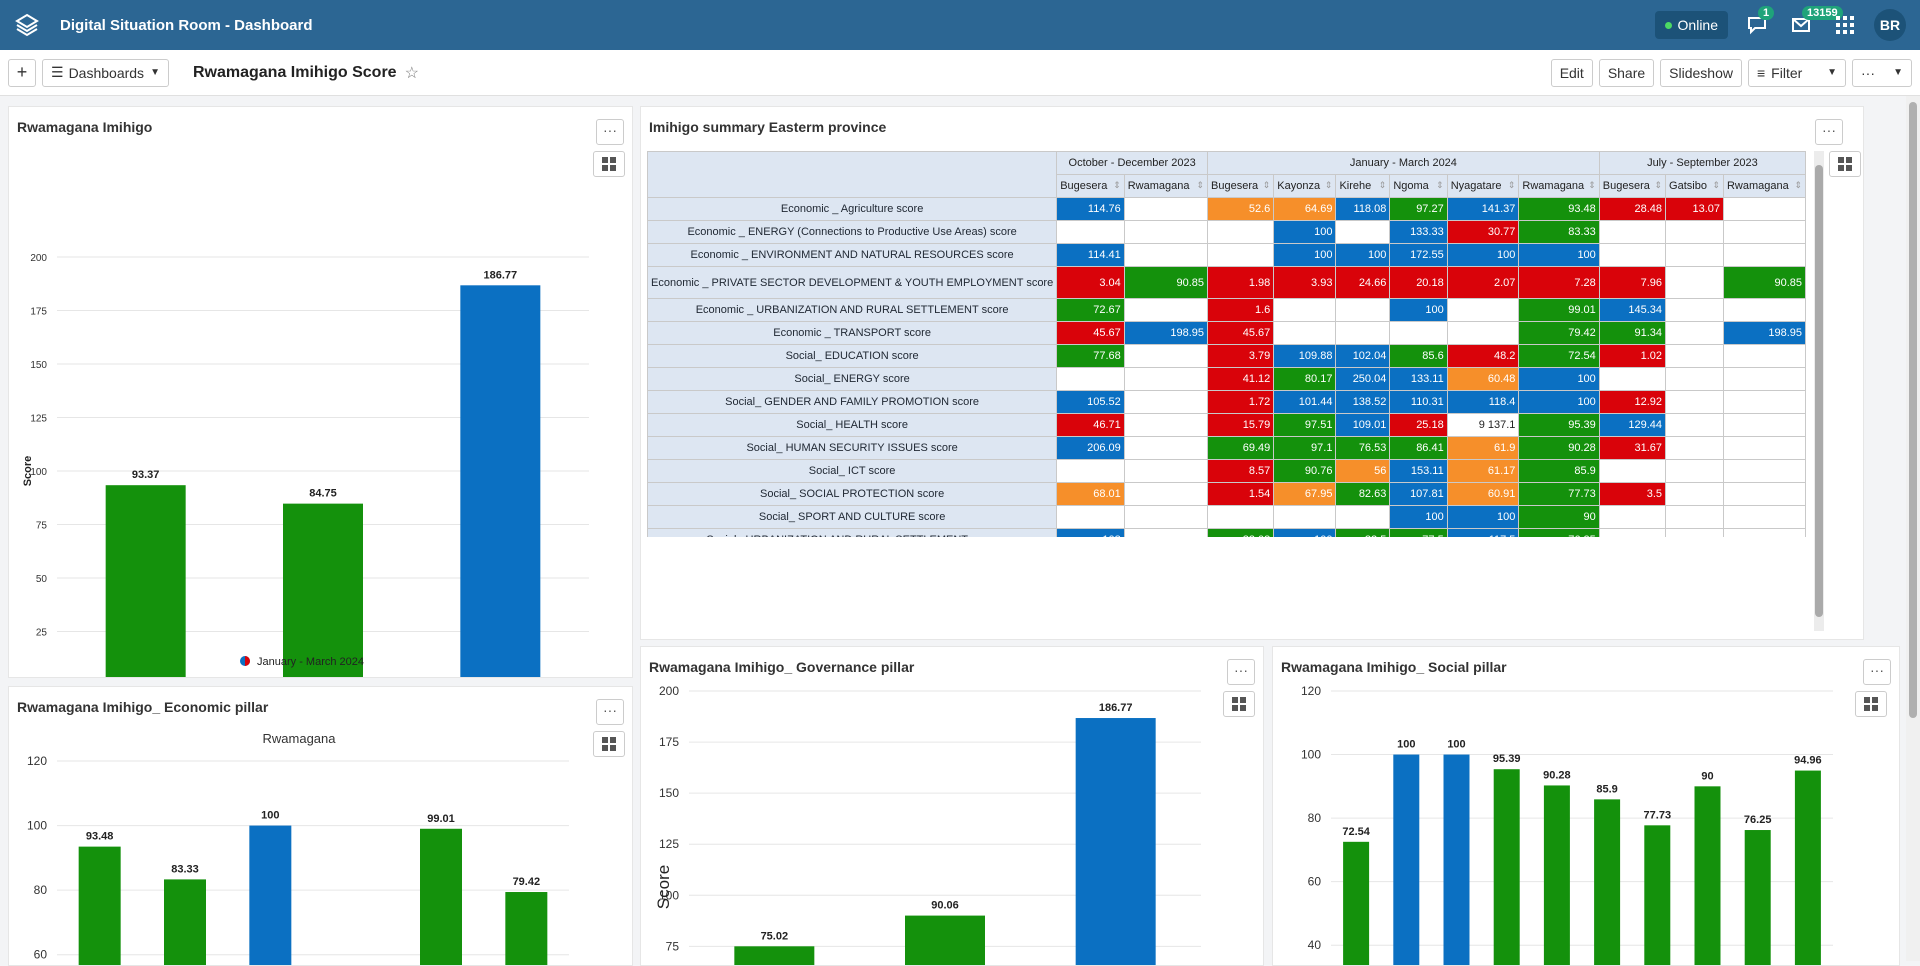 The width and height of the screenshot is (1920, 966). What do you see at coordinates (1305, 186) in the screenshot?
I see `district-column-header: Kayonza ⇕` at bounding box center [1305, 186].